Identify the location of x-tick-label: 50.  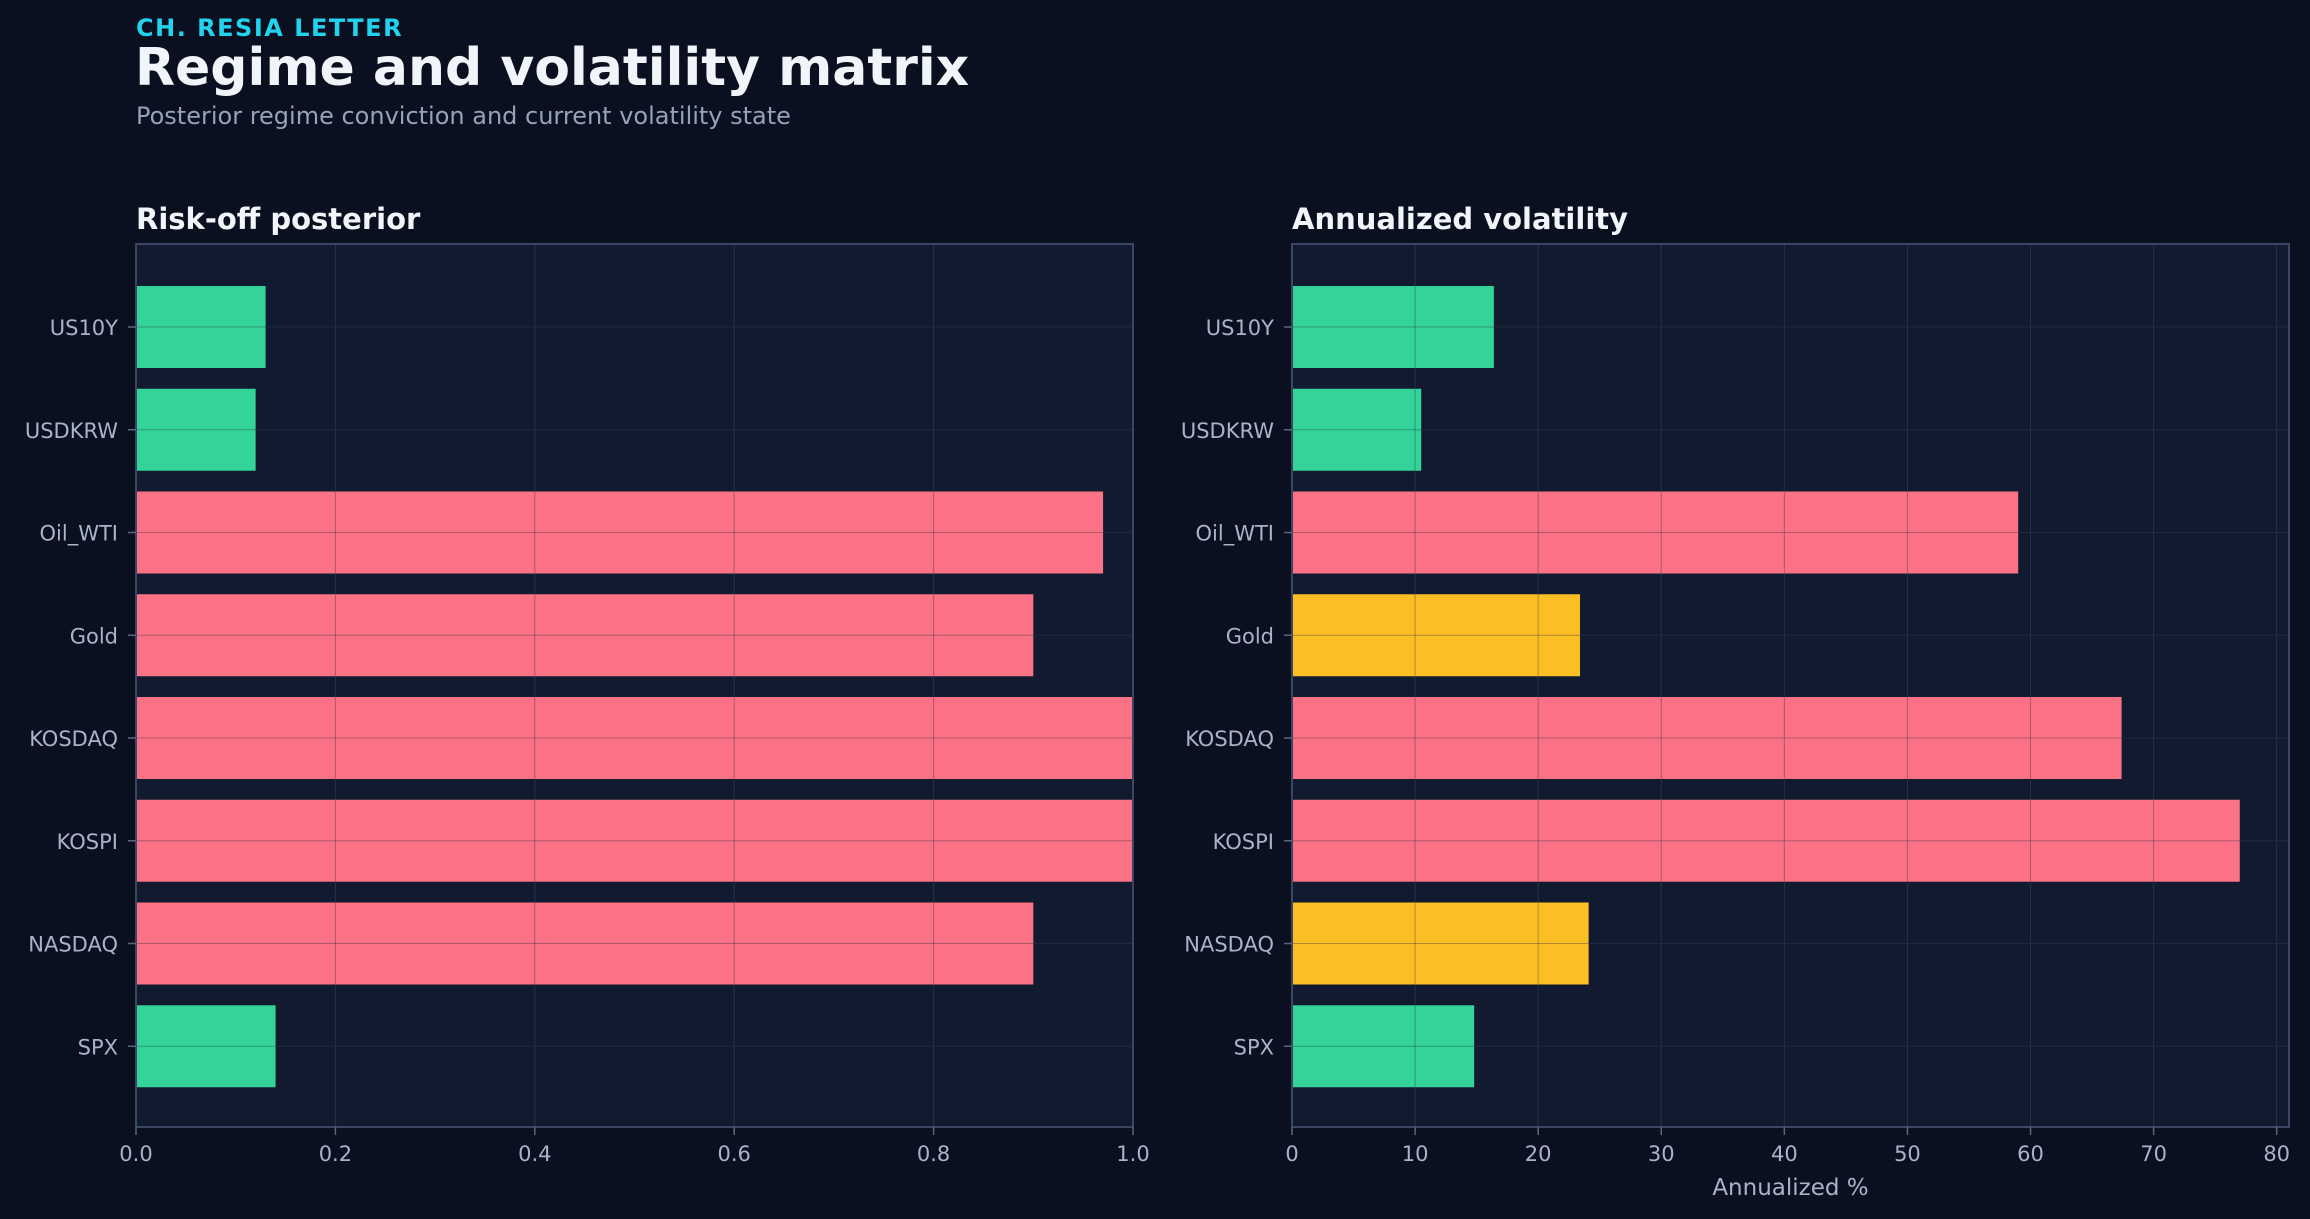
(1907, 1154).